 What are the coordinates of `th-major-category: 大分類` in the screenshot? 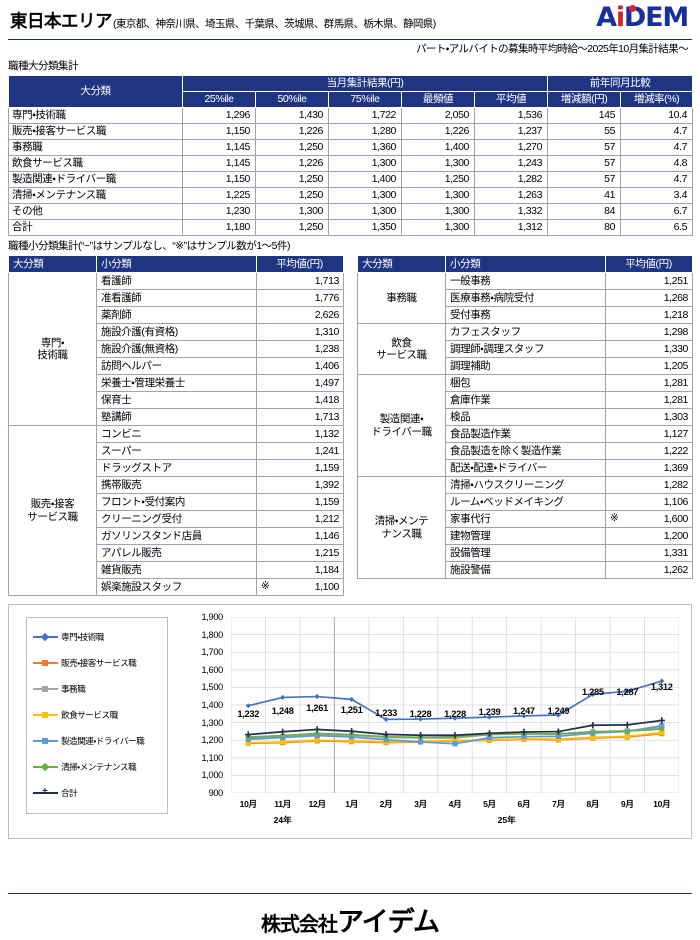 It's located at (95, 91).